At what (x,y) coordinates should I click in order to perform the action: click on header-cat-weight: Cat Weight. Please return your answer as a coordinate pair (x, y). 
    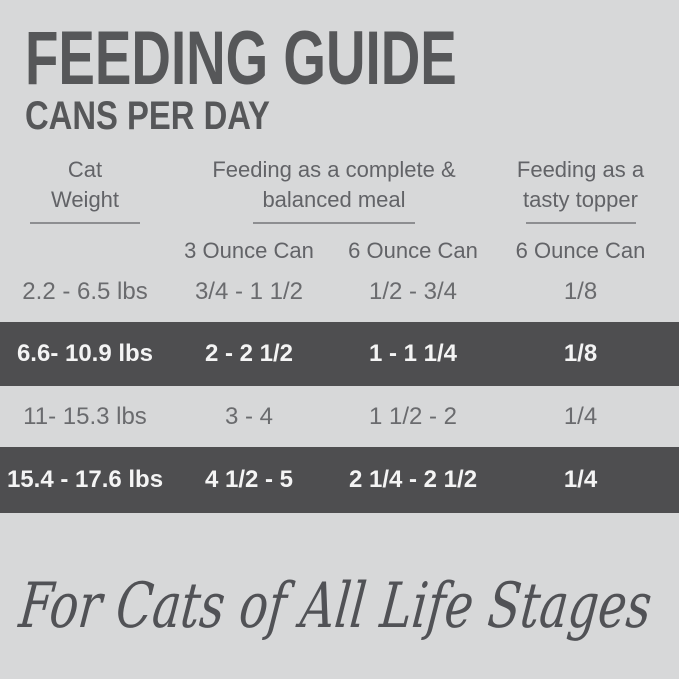
    Looking at the image, I should click on (85, 189).